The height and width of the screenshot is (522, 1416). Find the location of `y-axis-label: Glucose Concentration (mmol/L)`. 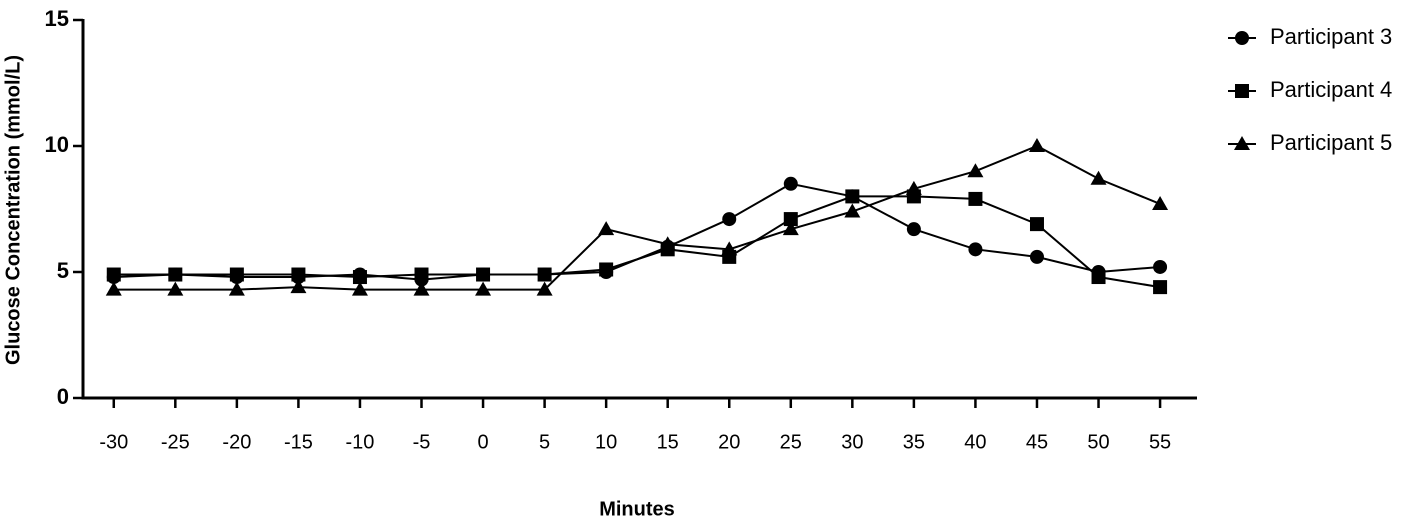

y-axis-label: Glucose Concentration (mmol/L) is located at coordinates (13, 210).